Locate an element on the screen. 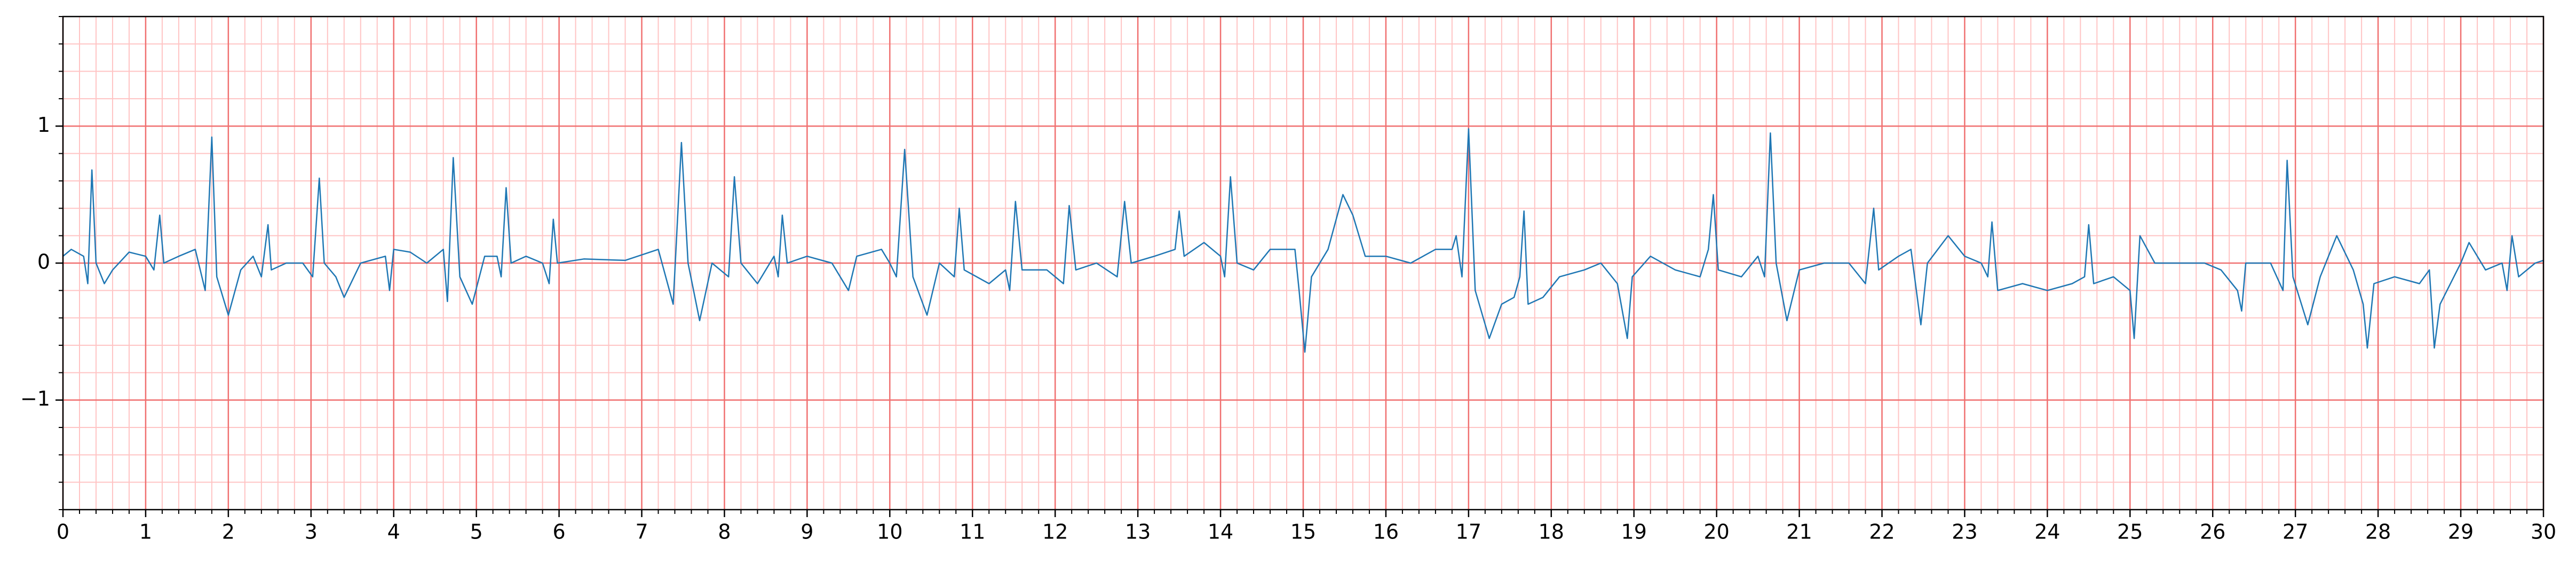 Image resolution: width=2576 pixels, height=563 pixels. x-tick-label: 14 is located at coordinates (1220, 532).